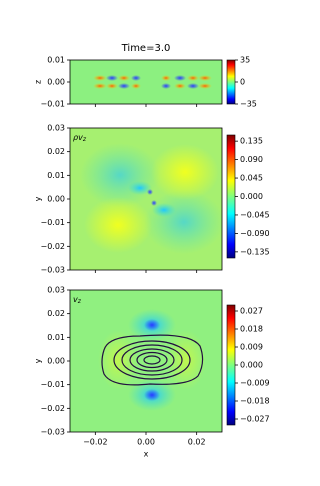 This screenshot has width=320, height=486. What do you see at coordinates (146, 454) in the screenshot?
I see `x-axis-label: x` at bounding box center [146, 454].